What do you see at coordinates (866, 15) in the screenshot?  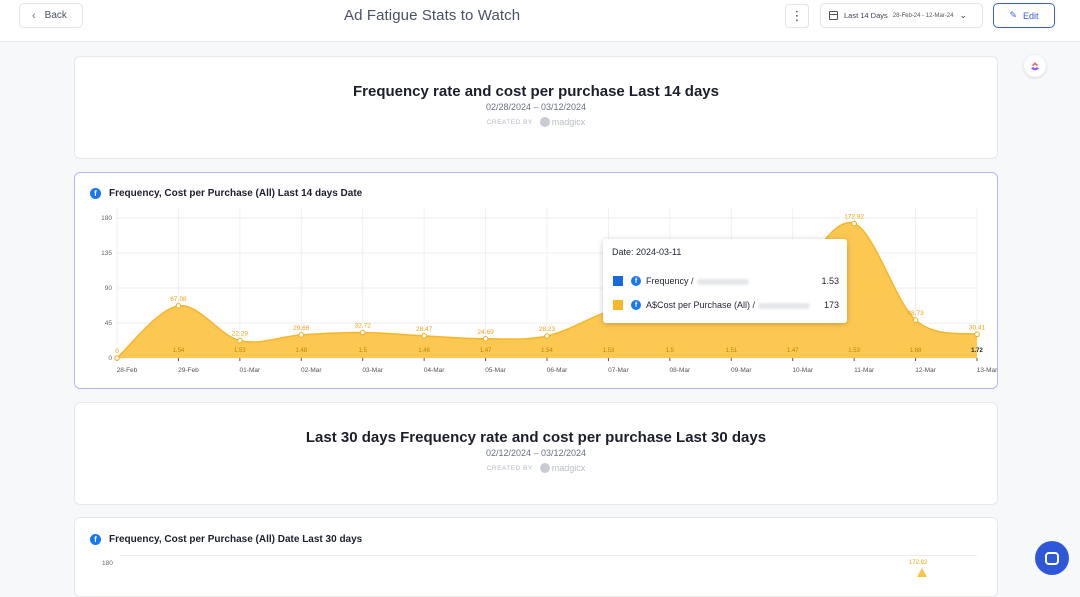 I see `date-range-label: Last 14 Days` at bounding box center [866, 15].